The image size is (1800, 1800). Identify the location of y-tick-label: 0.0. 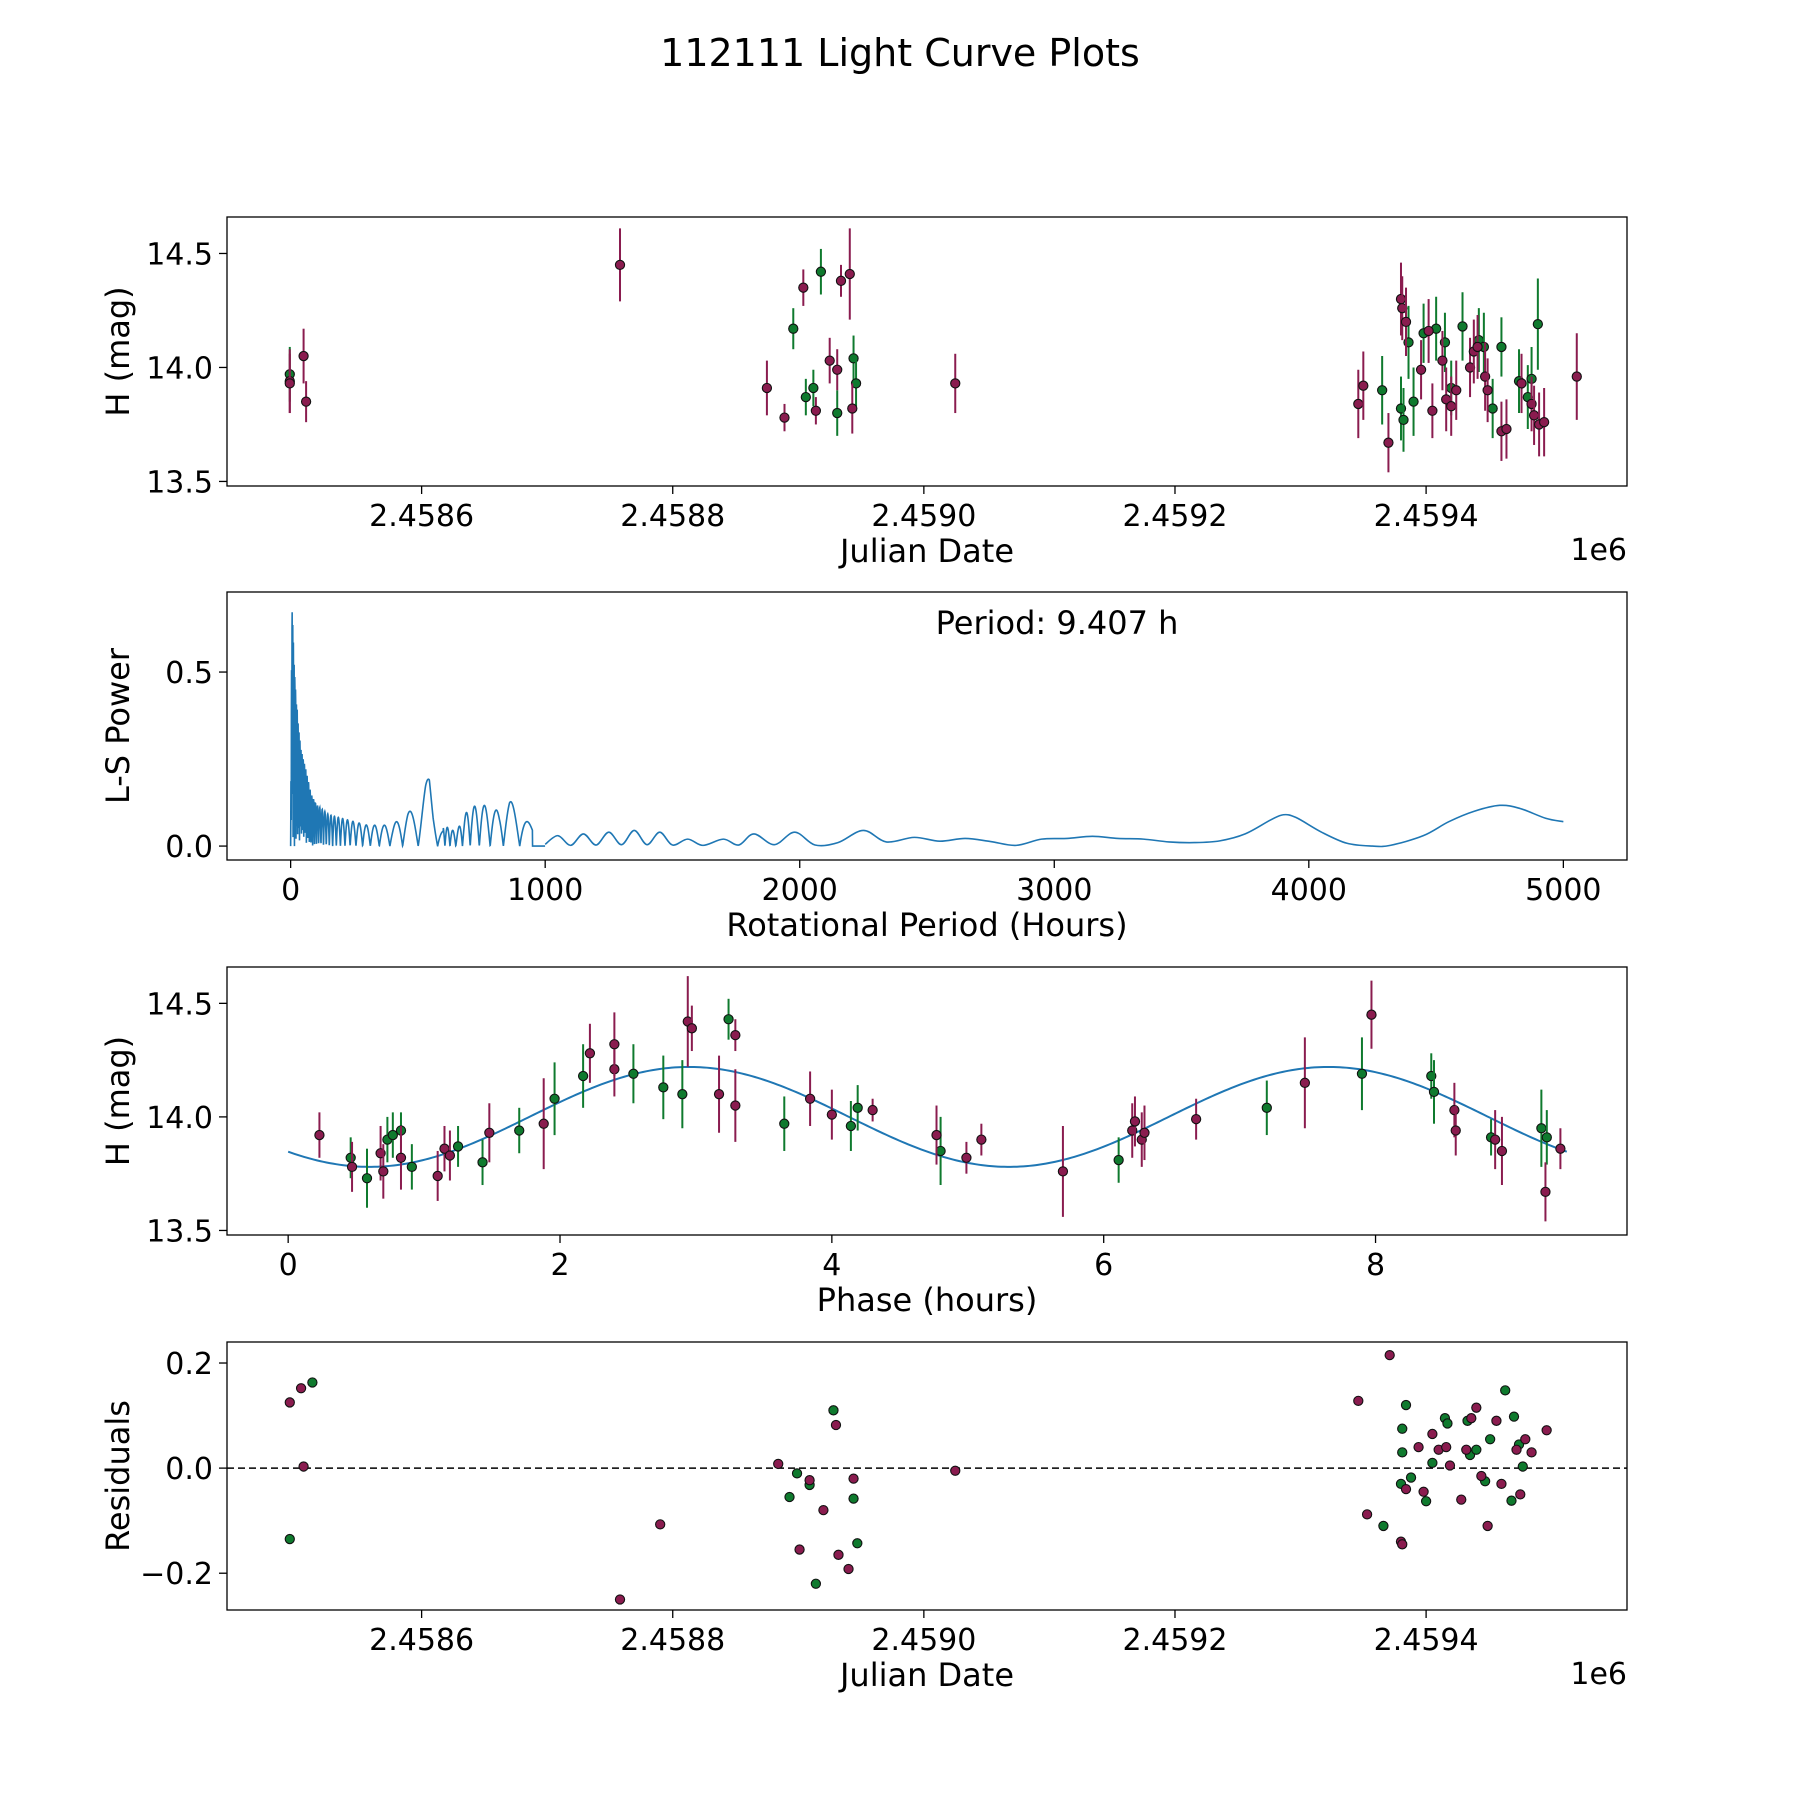
(189, 1469).